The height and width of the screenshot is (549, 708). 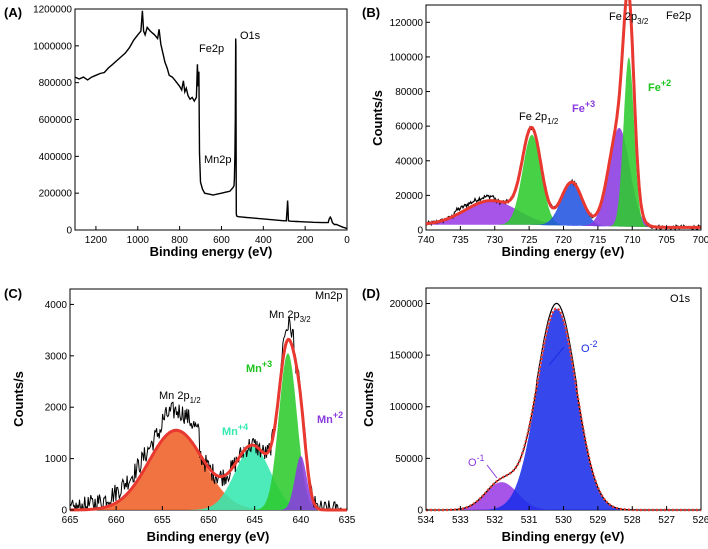 What do you see at coordinates (218, 160) in the screenshot?
I see `mn2p-annotation: Mn2p` at bounding box center [218, 160].